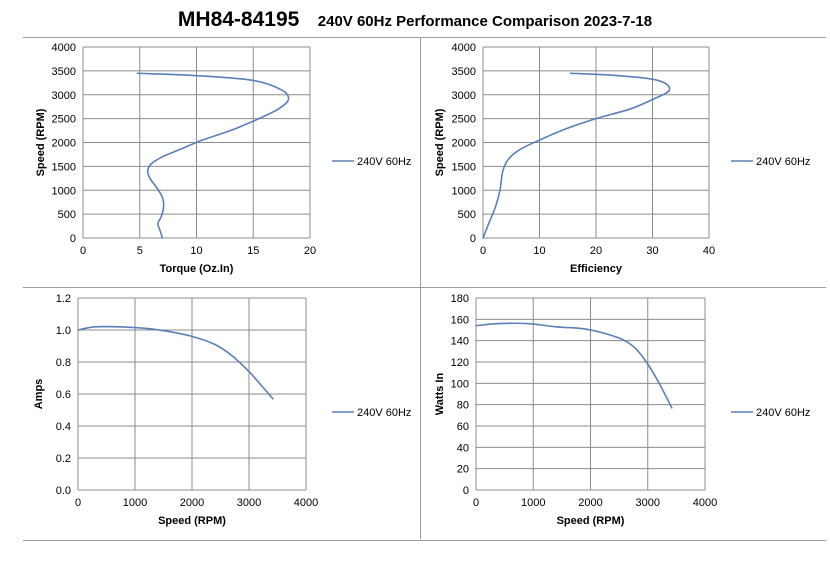 This screenshot has width=830, height=561. What do you see at coordinates (709, 251) in the screenshot?
I see `x-tick-label: 40` at bounding box center [709, 251].